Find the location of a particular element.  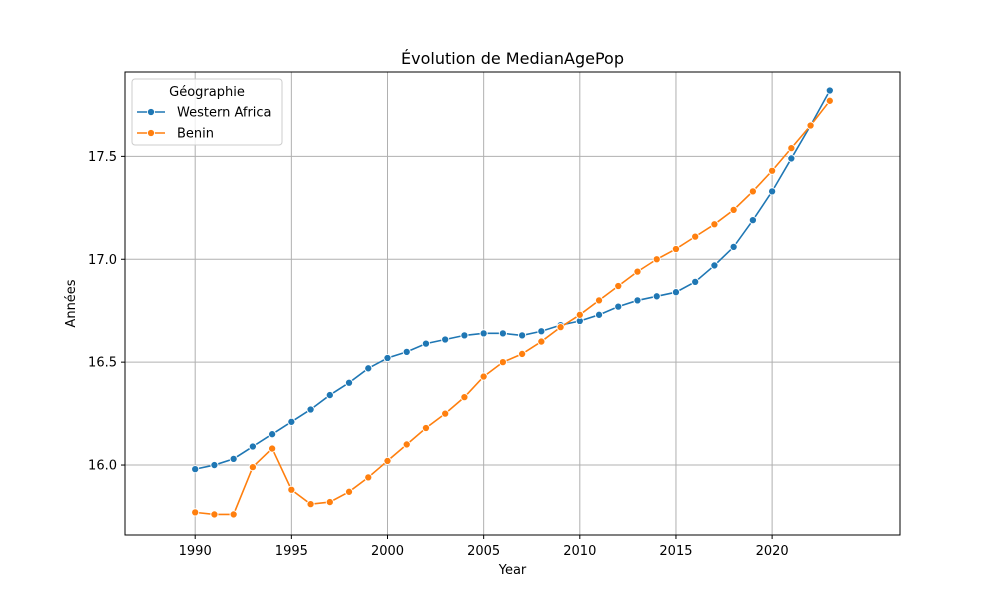

legend-item-benin: Benin is located at coordinates (175, 134).